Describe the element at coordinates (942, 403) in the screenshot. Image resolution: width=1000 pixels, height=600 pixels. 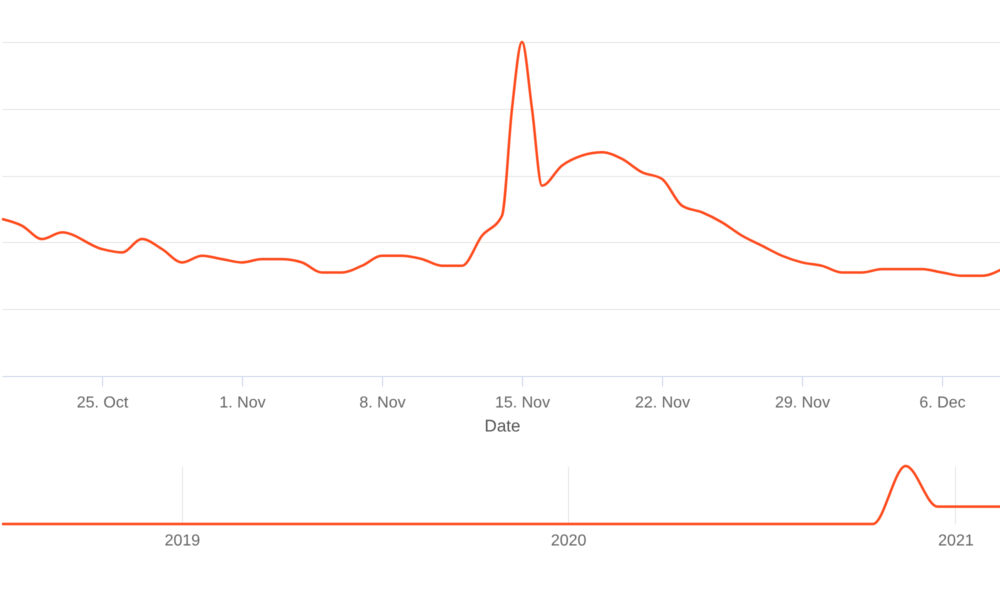
I see `x-tick-label: 6. Dec` at that location.